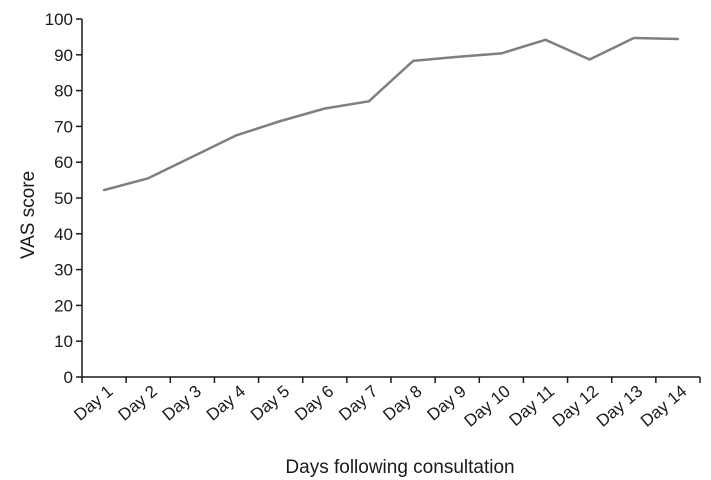 The image size is (711, 480). Describe the element at coordinates (399, 467) in the screenshot. I see `x-axis-title: Days following consultation` at that location.